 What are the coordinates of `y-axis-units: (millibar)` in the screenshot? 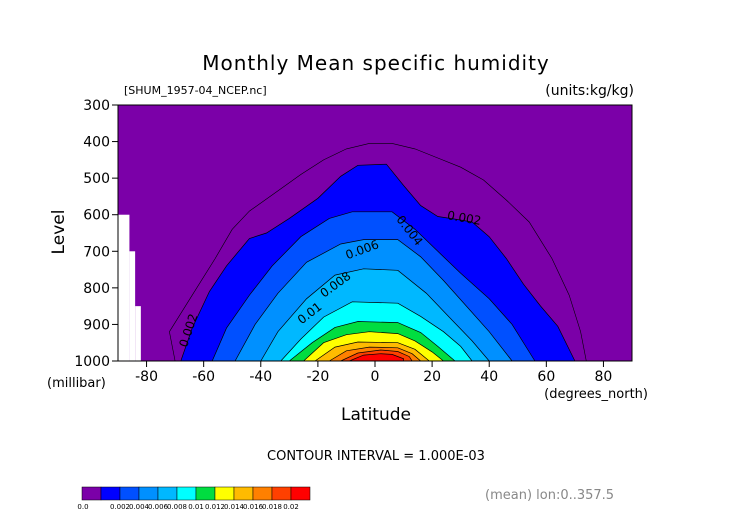 It's located at (76, 383).